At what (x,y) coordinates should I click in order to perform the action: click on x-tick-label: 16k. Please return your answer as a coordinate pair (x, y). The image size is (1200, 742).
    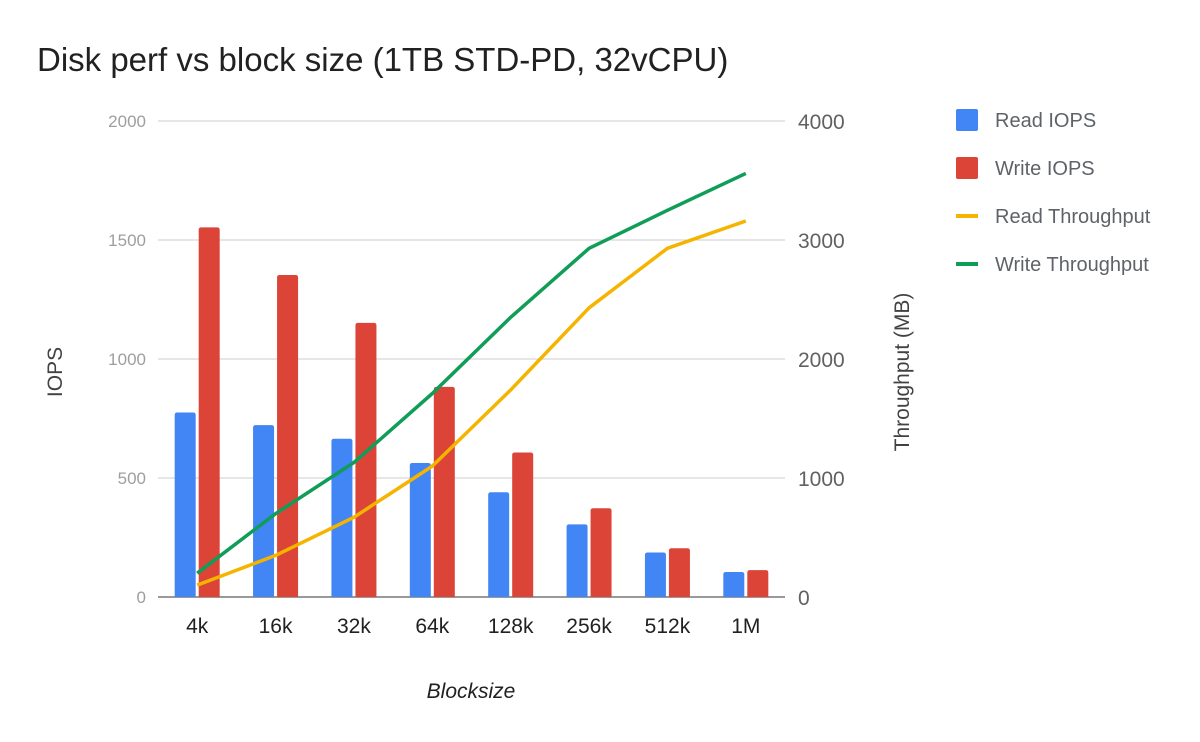
    Looking at the image, I should click on (276, 626).